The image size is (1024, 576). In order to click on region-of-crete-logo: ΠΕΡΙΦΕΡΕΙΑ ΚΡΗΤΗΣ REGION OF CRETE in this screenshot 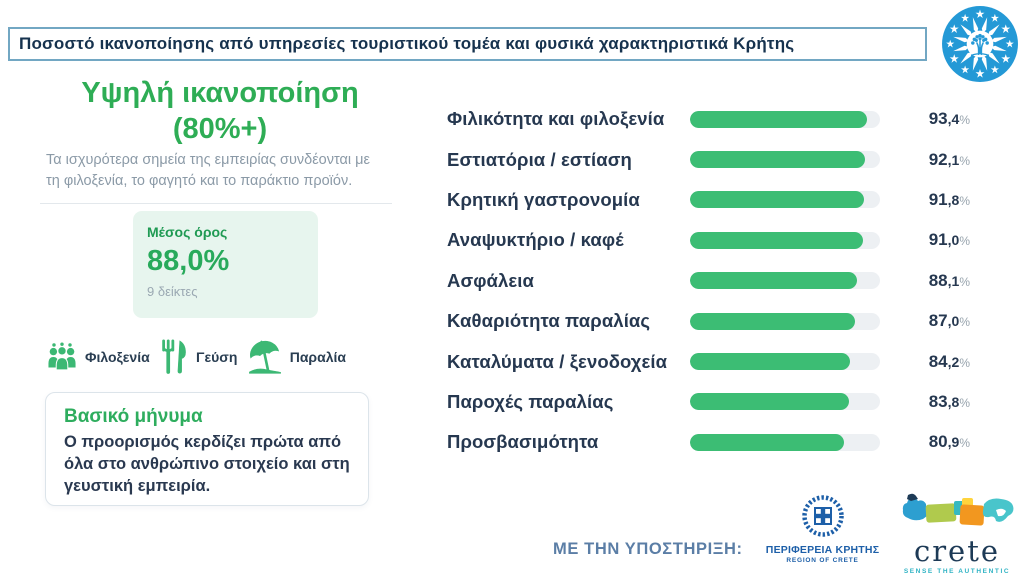, I will do `click(822, 529)`.